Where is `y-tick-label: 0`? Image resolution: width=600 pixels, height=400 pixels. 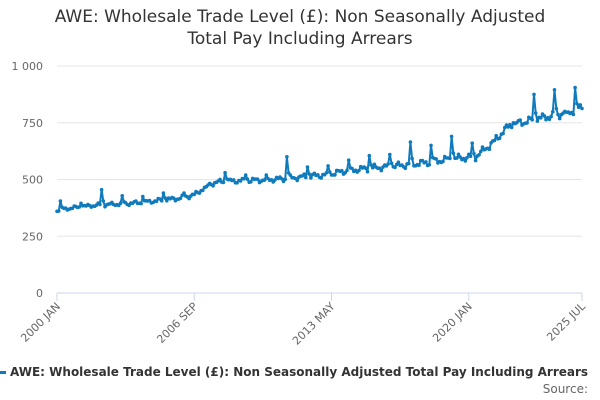
y-tick-label: 0 is located at coordinates (39, 293).